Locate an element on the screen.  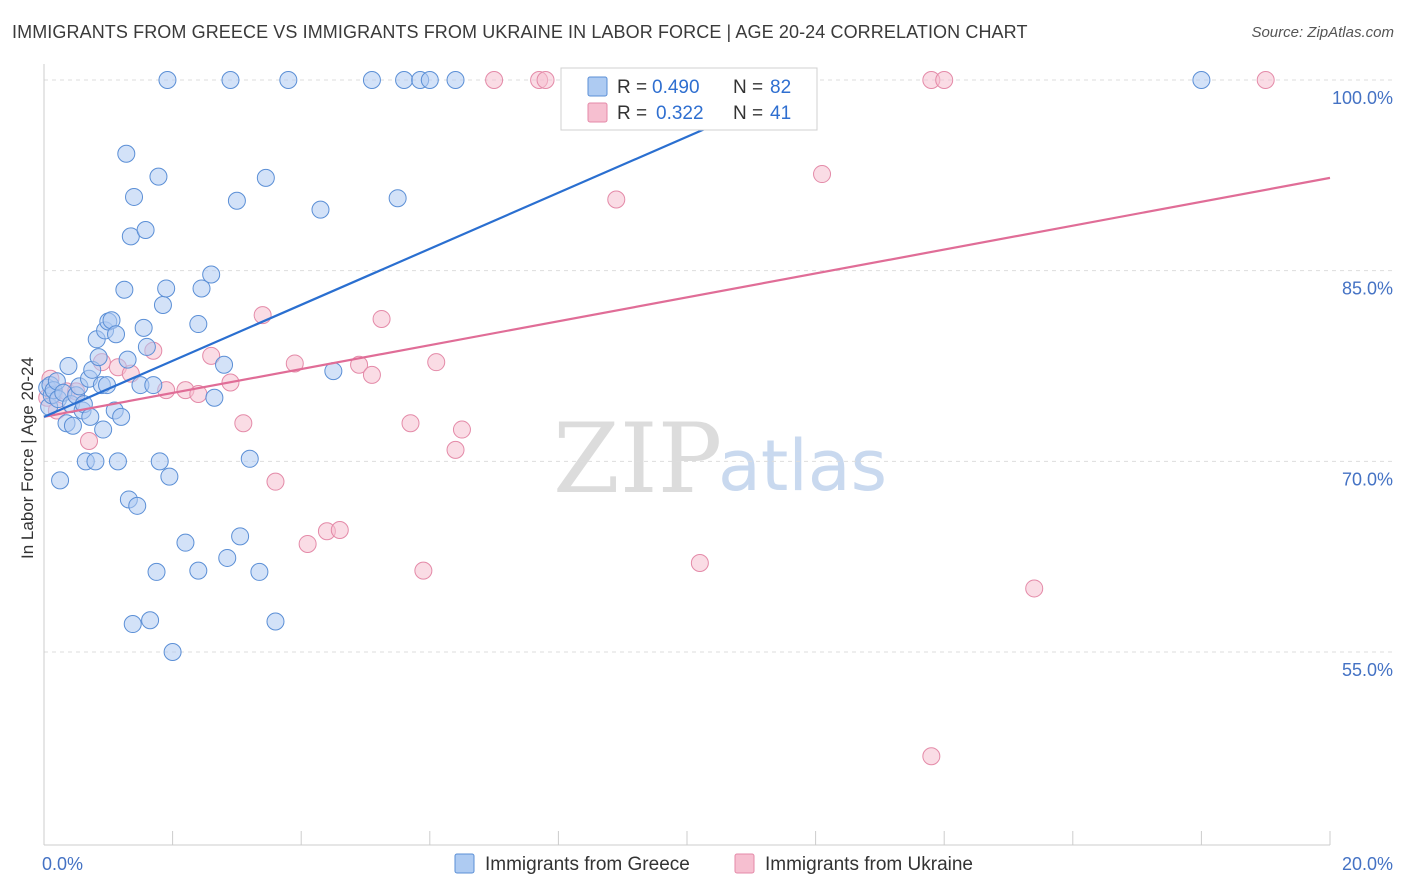
x-tick-label-min: 0.0% is located at coordinates (62, 864).